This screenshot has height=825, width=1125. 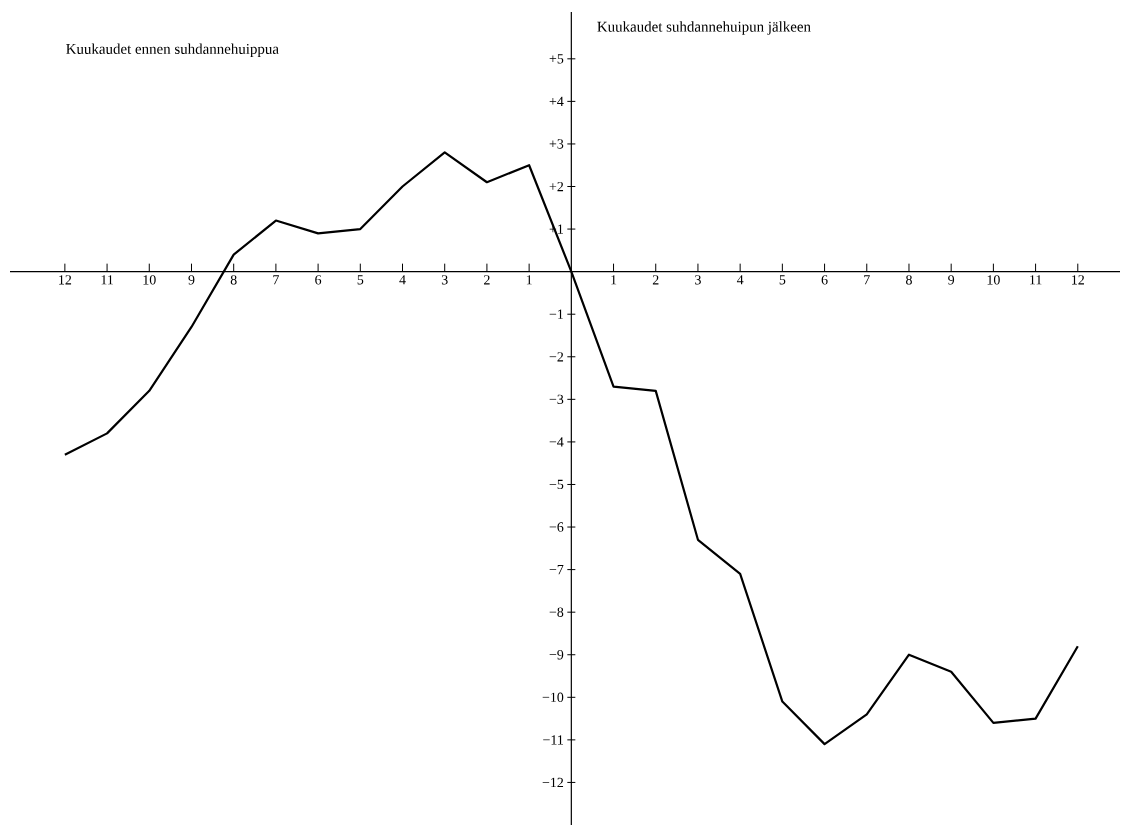 I want to click on y-tick-label: −7, so click(x=556, y=570).